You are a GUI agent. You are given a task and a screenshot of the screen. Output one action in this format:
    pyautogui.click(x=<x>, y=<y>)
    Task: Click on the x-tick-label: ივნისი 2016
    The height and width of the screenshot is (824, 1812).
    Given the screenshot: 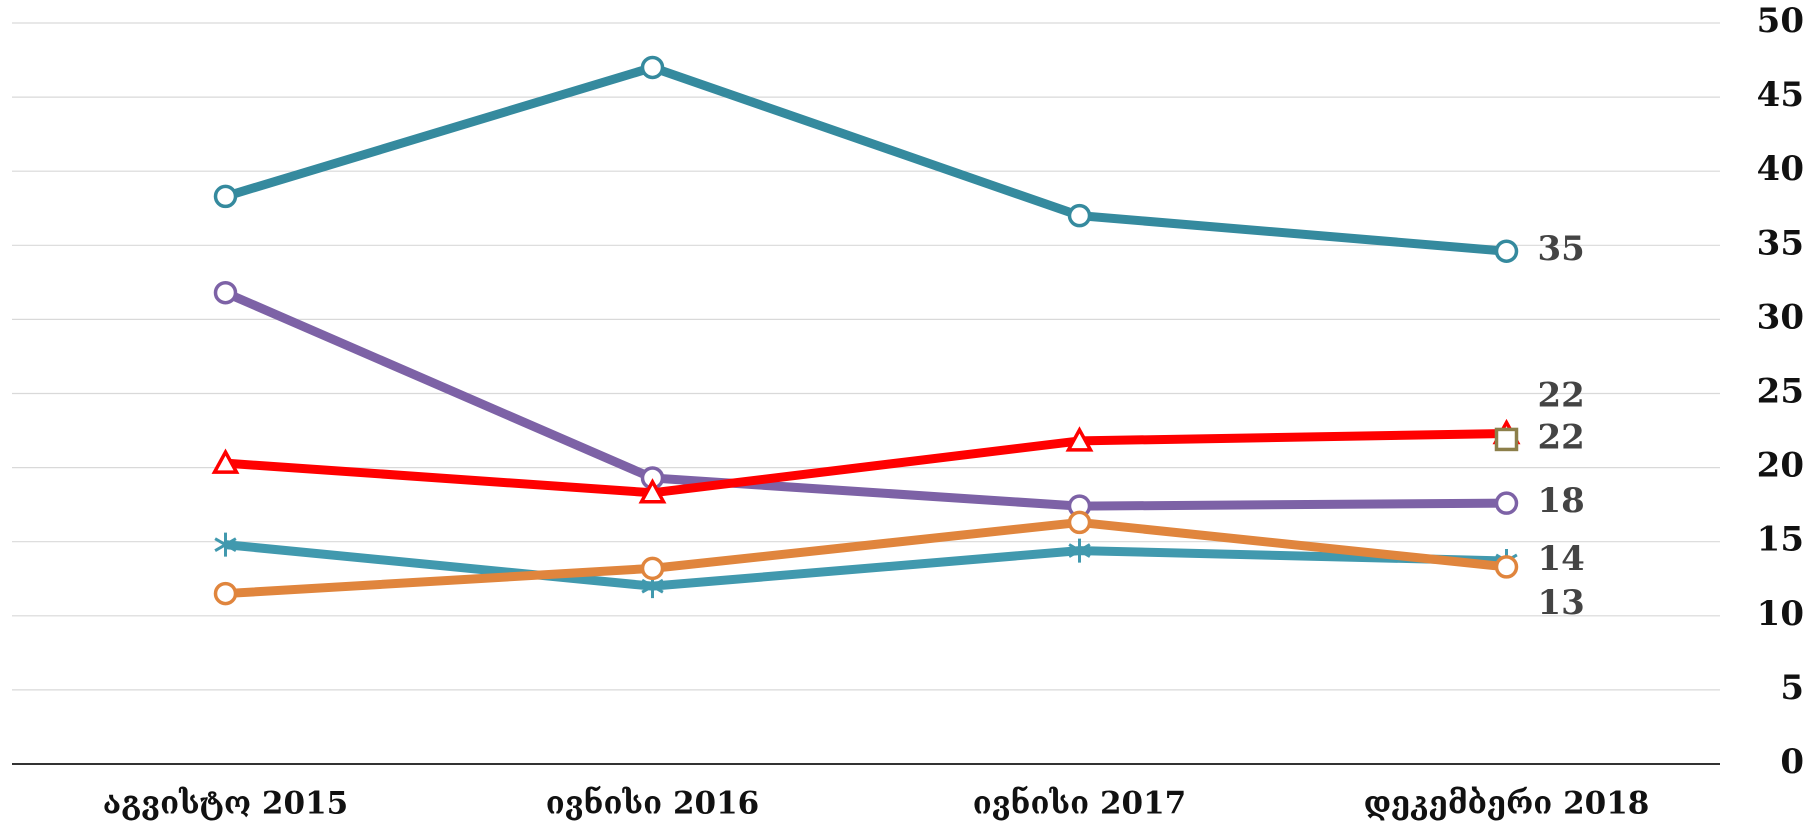 What is the action you would take?
    pyautogui.click(x=653, y=804)
    